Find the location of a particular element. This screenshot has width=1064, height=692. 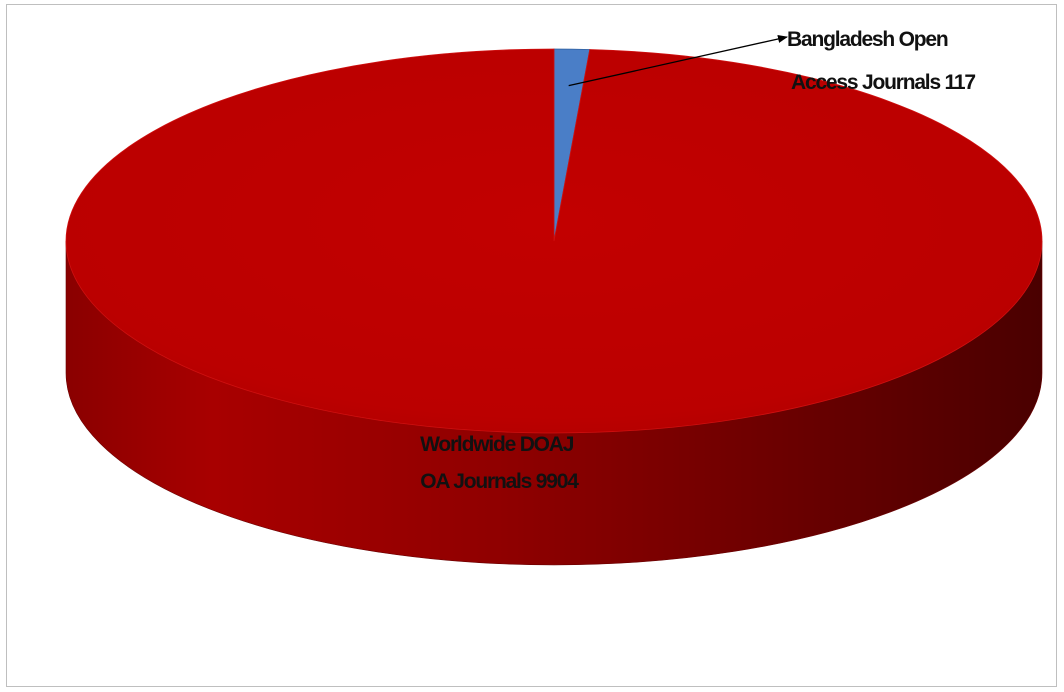

slice-label-bangladesh: Bangladesh Open Access Journals 117 is located at coordinates (881, 61).